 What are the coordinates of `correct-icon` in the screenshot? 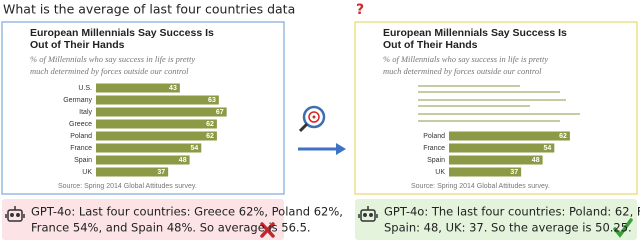 It's located at (623, 228).